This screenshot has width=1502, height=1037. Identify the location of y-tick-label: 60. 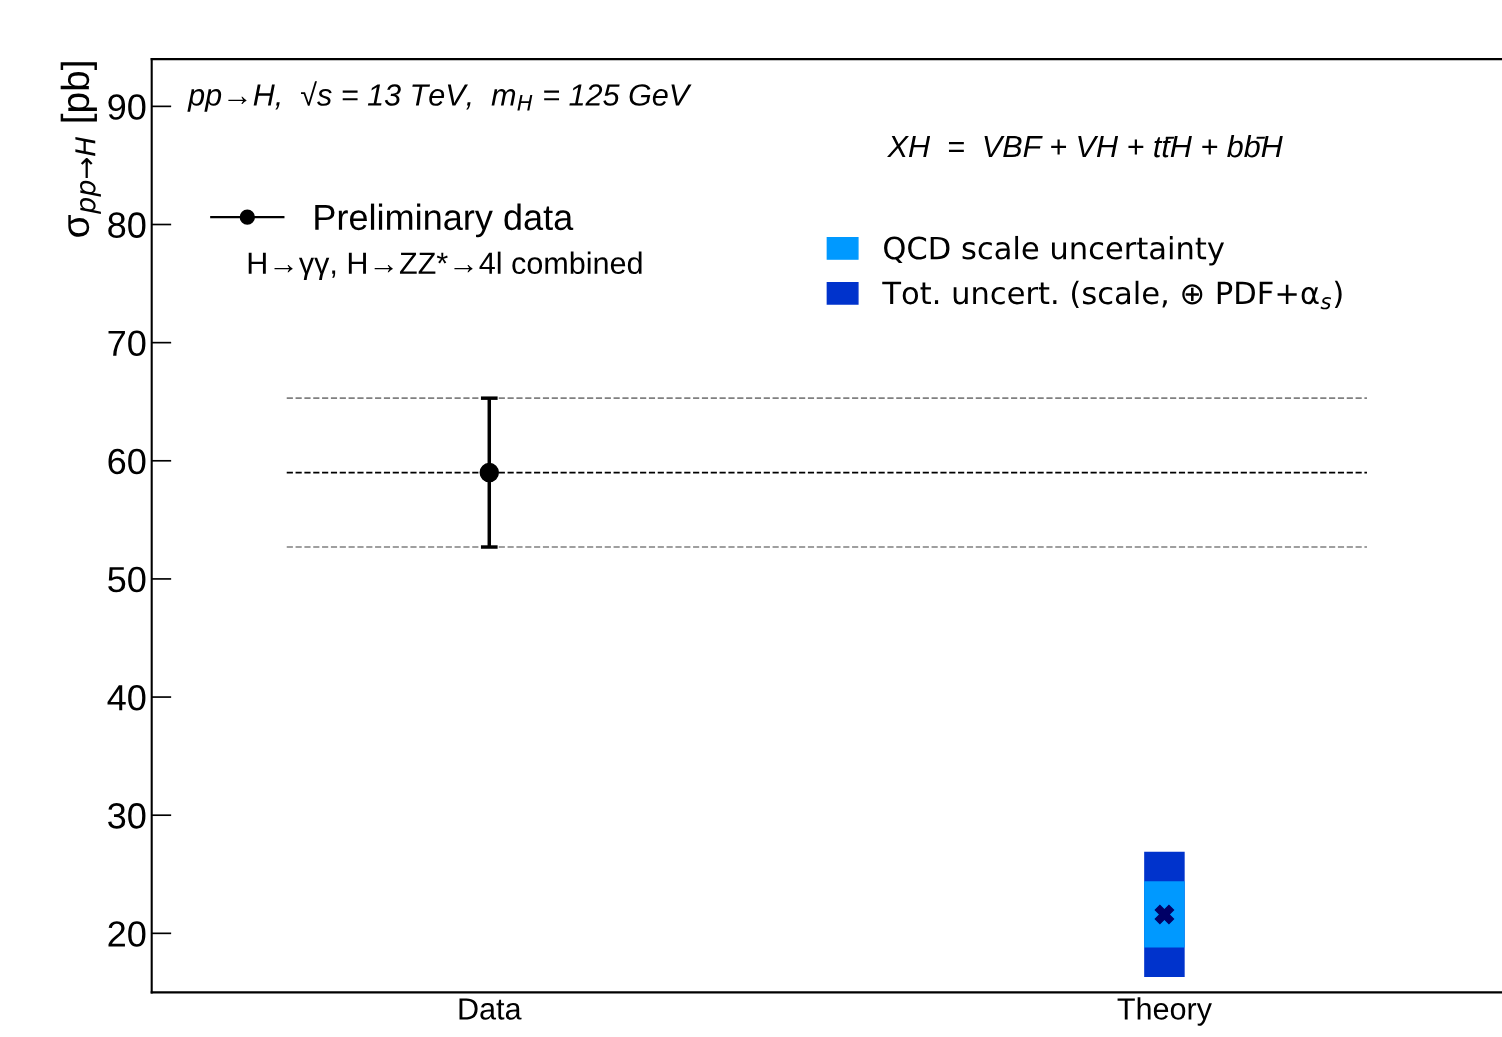
(127, 461).